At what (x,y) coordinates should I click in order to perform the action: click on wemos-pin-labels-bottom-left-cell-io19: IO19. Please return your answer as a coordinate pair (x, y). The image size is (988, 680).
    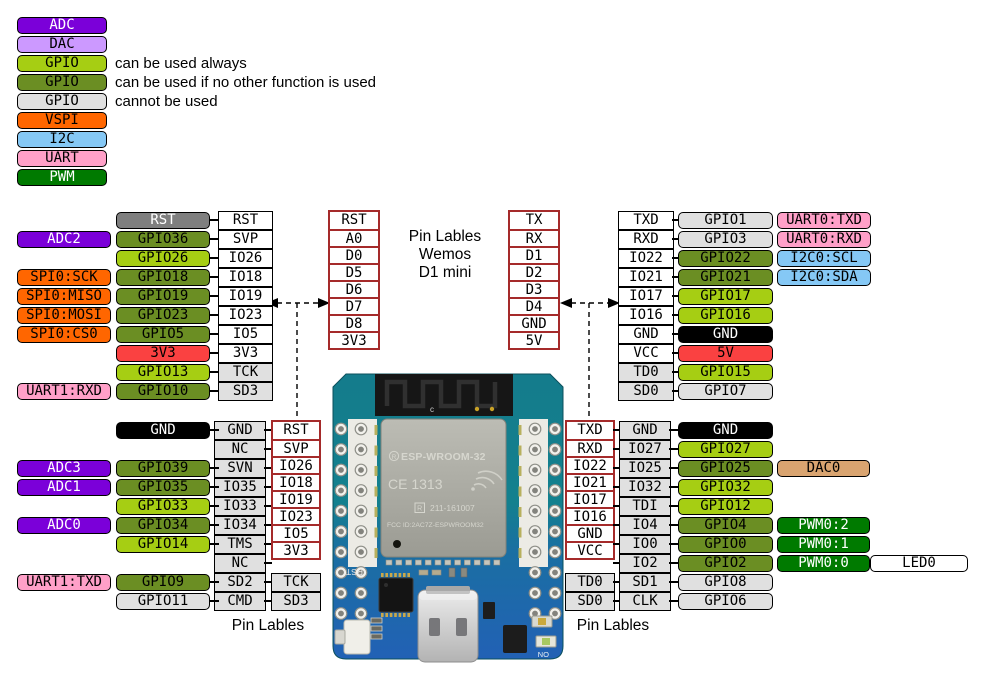
    Looking at the image, I should click on (296, 499).